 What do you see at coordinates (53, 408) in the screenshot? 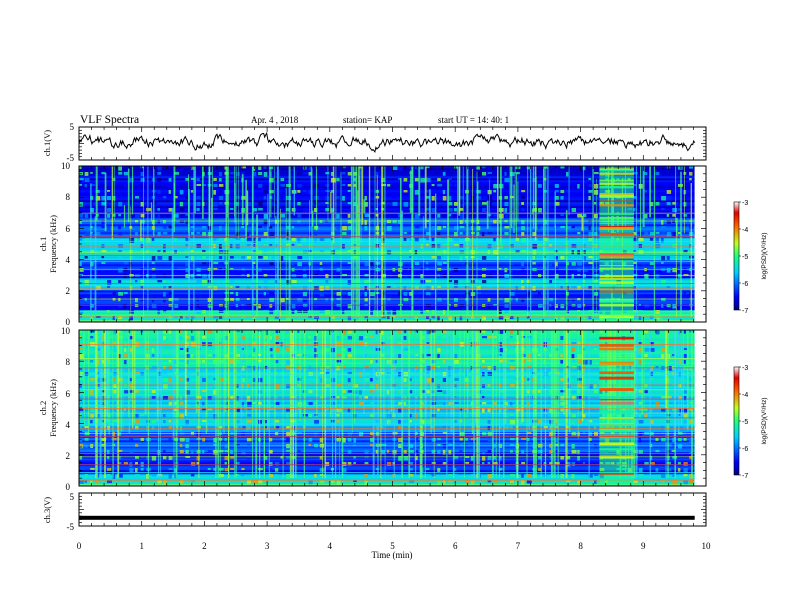
I see `ch2-spectrogram-ylabel-frequency: Frequency (kHz)` at bounding box center [53, 408].